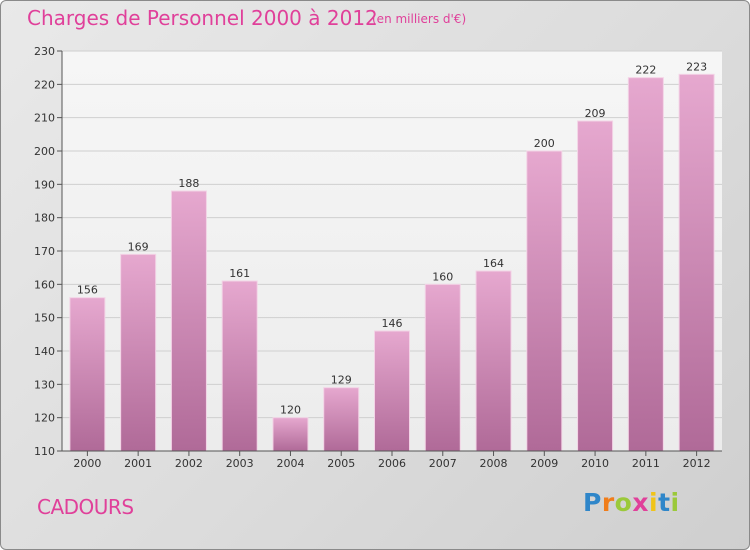 This screenshot has width=750, height=550. I want to click on data-label-2003: 161, so click(239, 273).